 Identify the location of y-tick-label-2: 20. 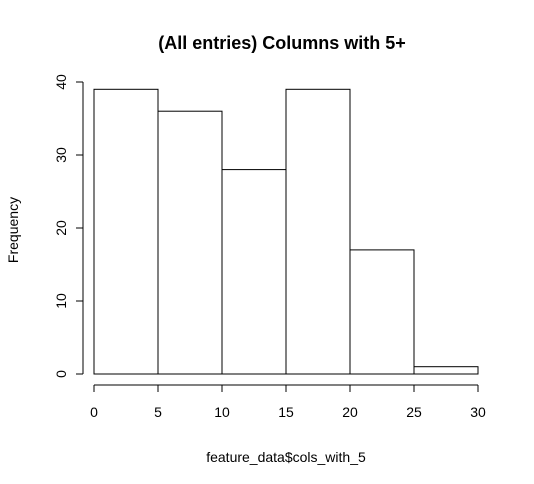
(61, 228).